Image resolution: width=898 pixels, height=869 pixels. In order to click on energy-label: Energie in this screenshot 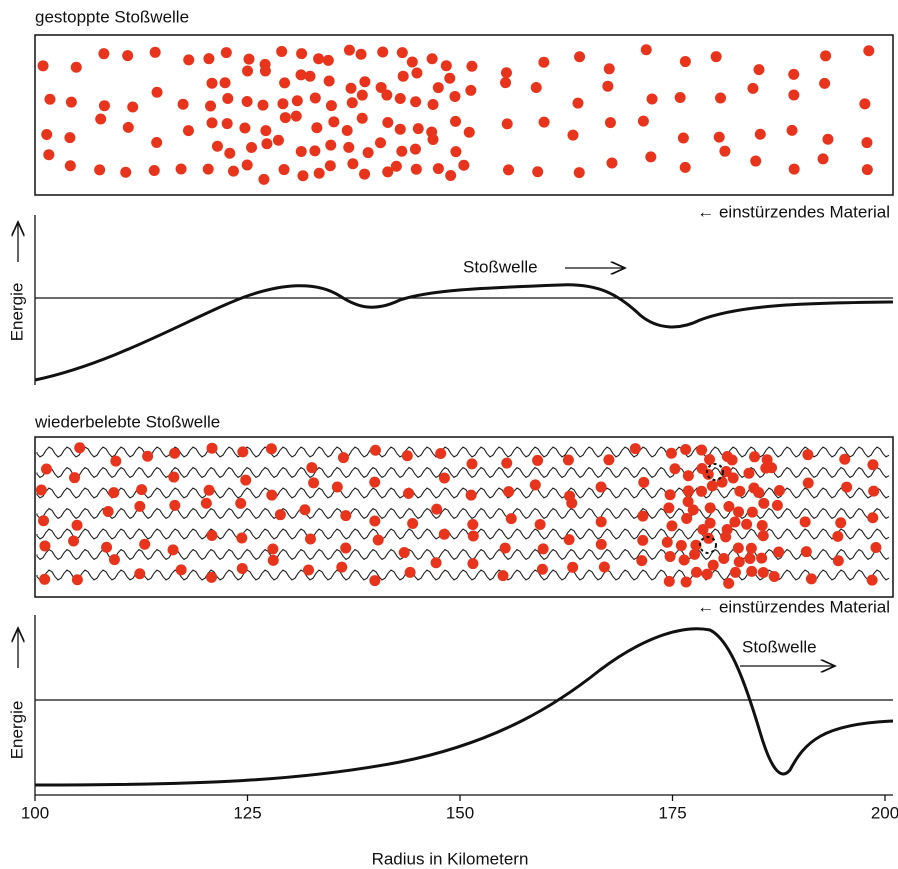, I will do `click(16, 730)`.